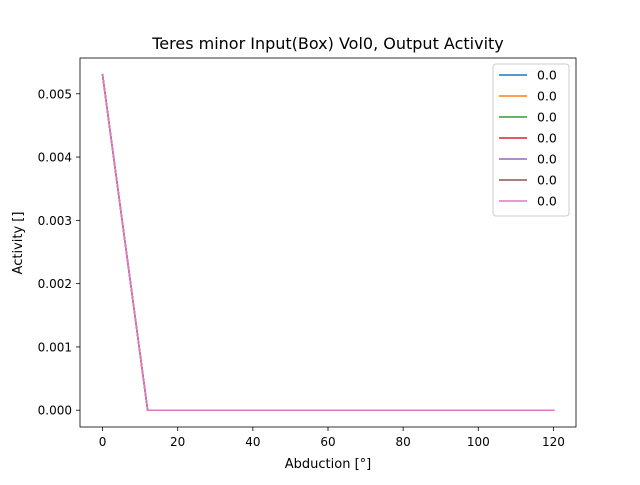  Describe the element at coordinates (547, 117) in the screenshot. I see `legend-label-3: 0.0` at that location.